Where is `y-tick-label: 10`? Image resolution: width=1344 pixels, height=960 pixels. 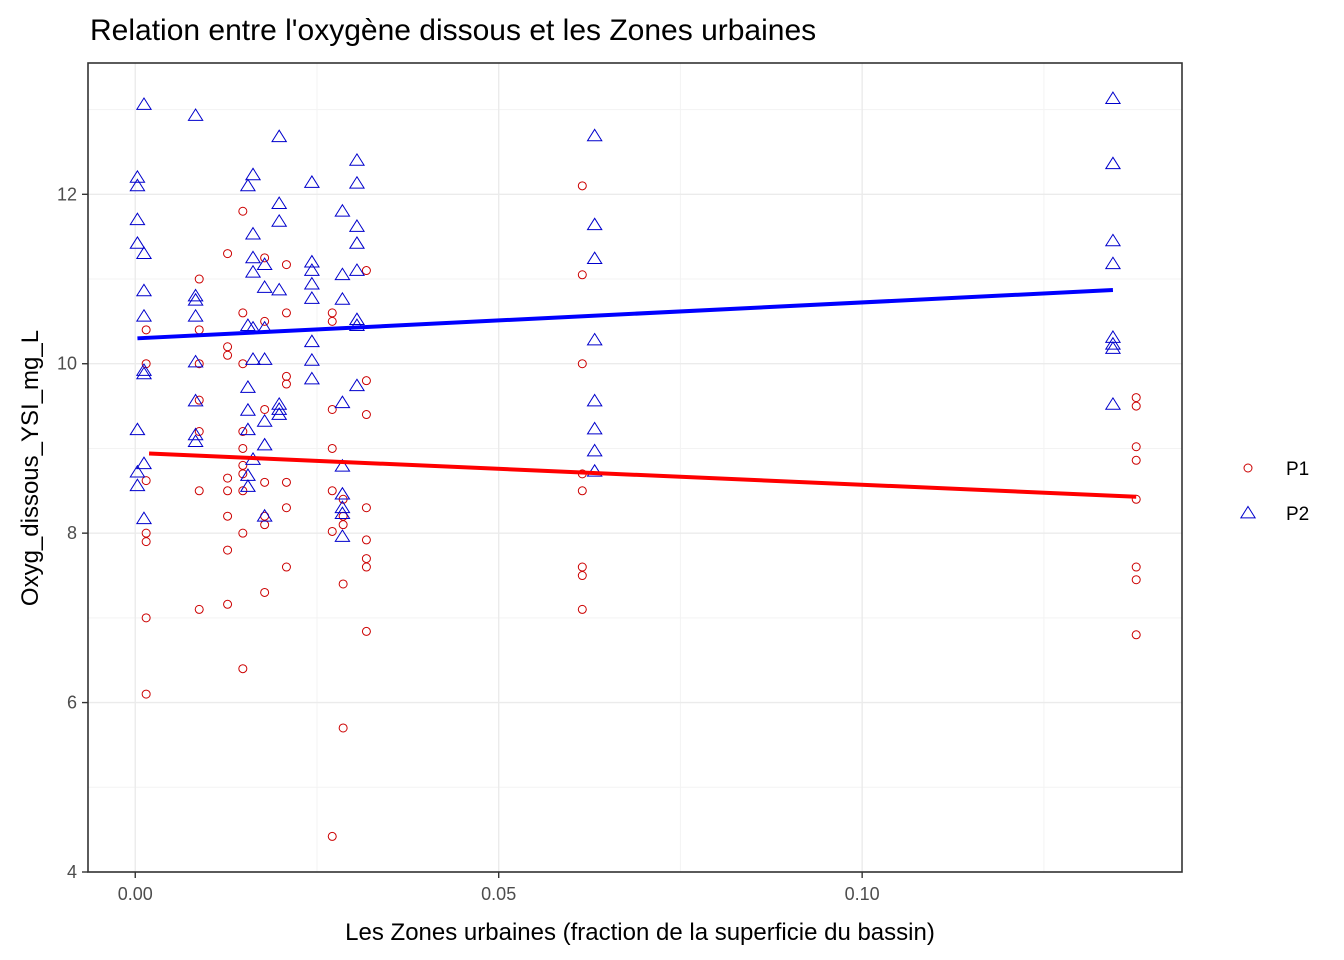
y-tick-label: 10 is located at coordinates (67, 364).